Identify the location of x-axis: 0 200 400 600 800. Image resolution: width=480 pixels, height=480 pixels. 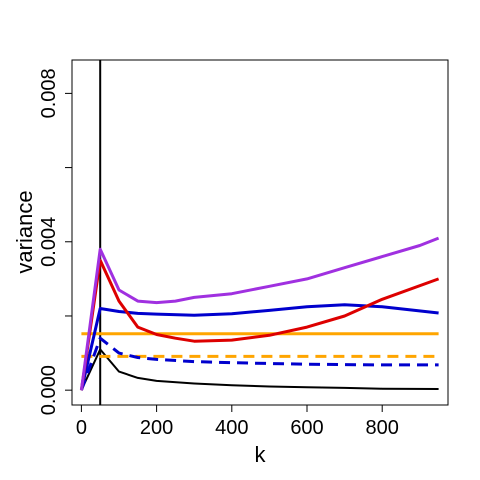
(237, 421).